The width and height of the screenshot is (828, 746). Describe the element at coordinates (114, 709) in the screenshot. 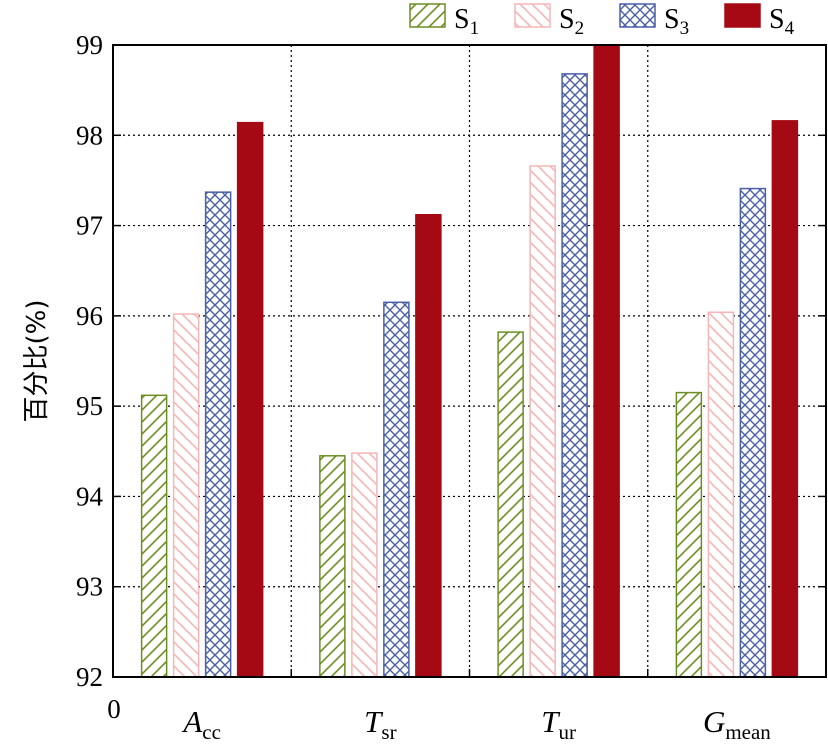

I see `origin-label: 0` at that location.